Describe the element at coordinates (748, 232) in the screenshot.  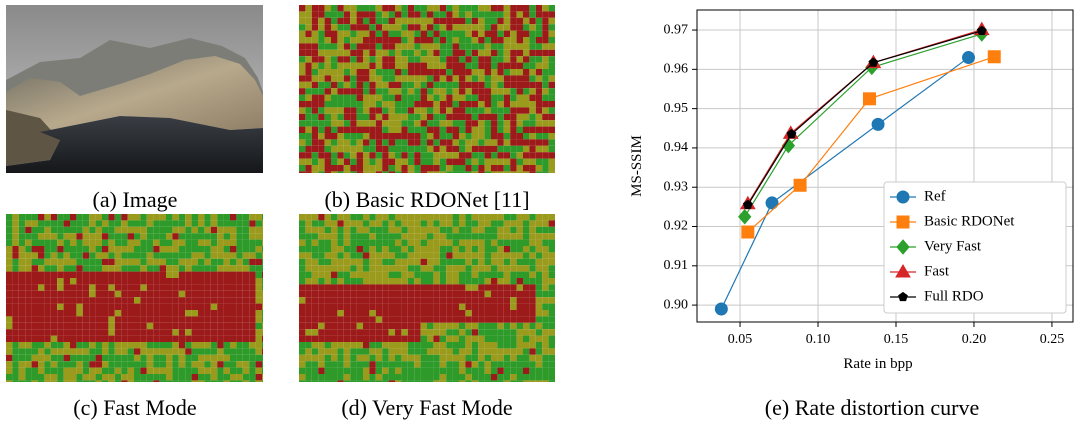
I see `marker` at that location.